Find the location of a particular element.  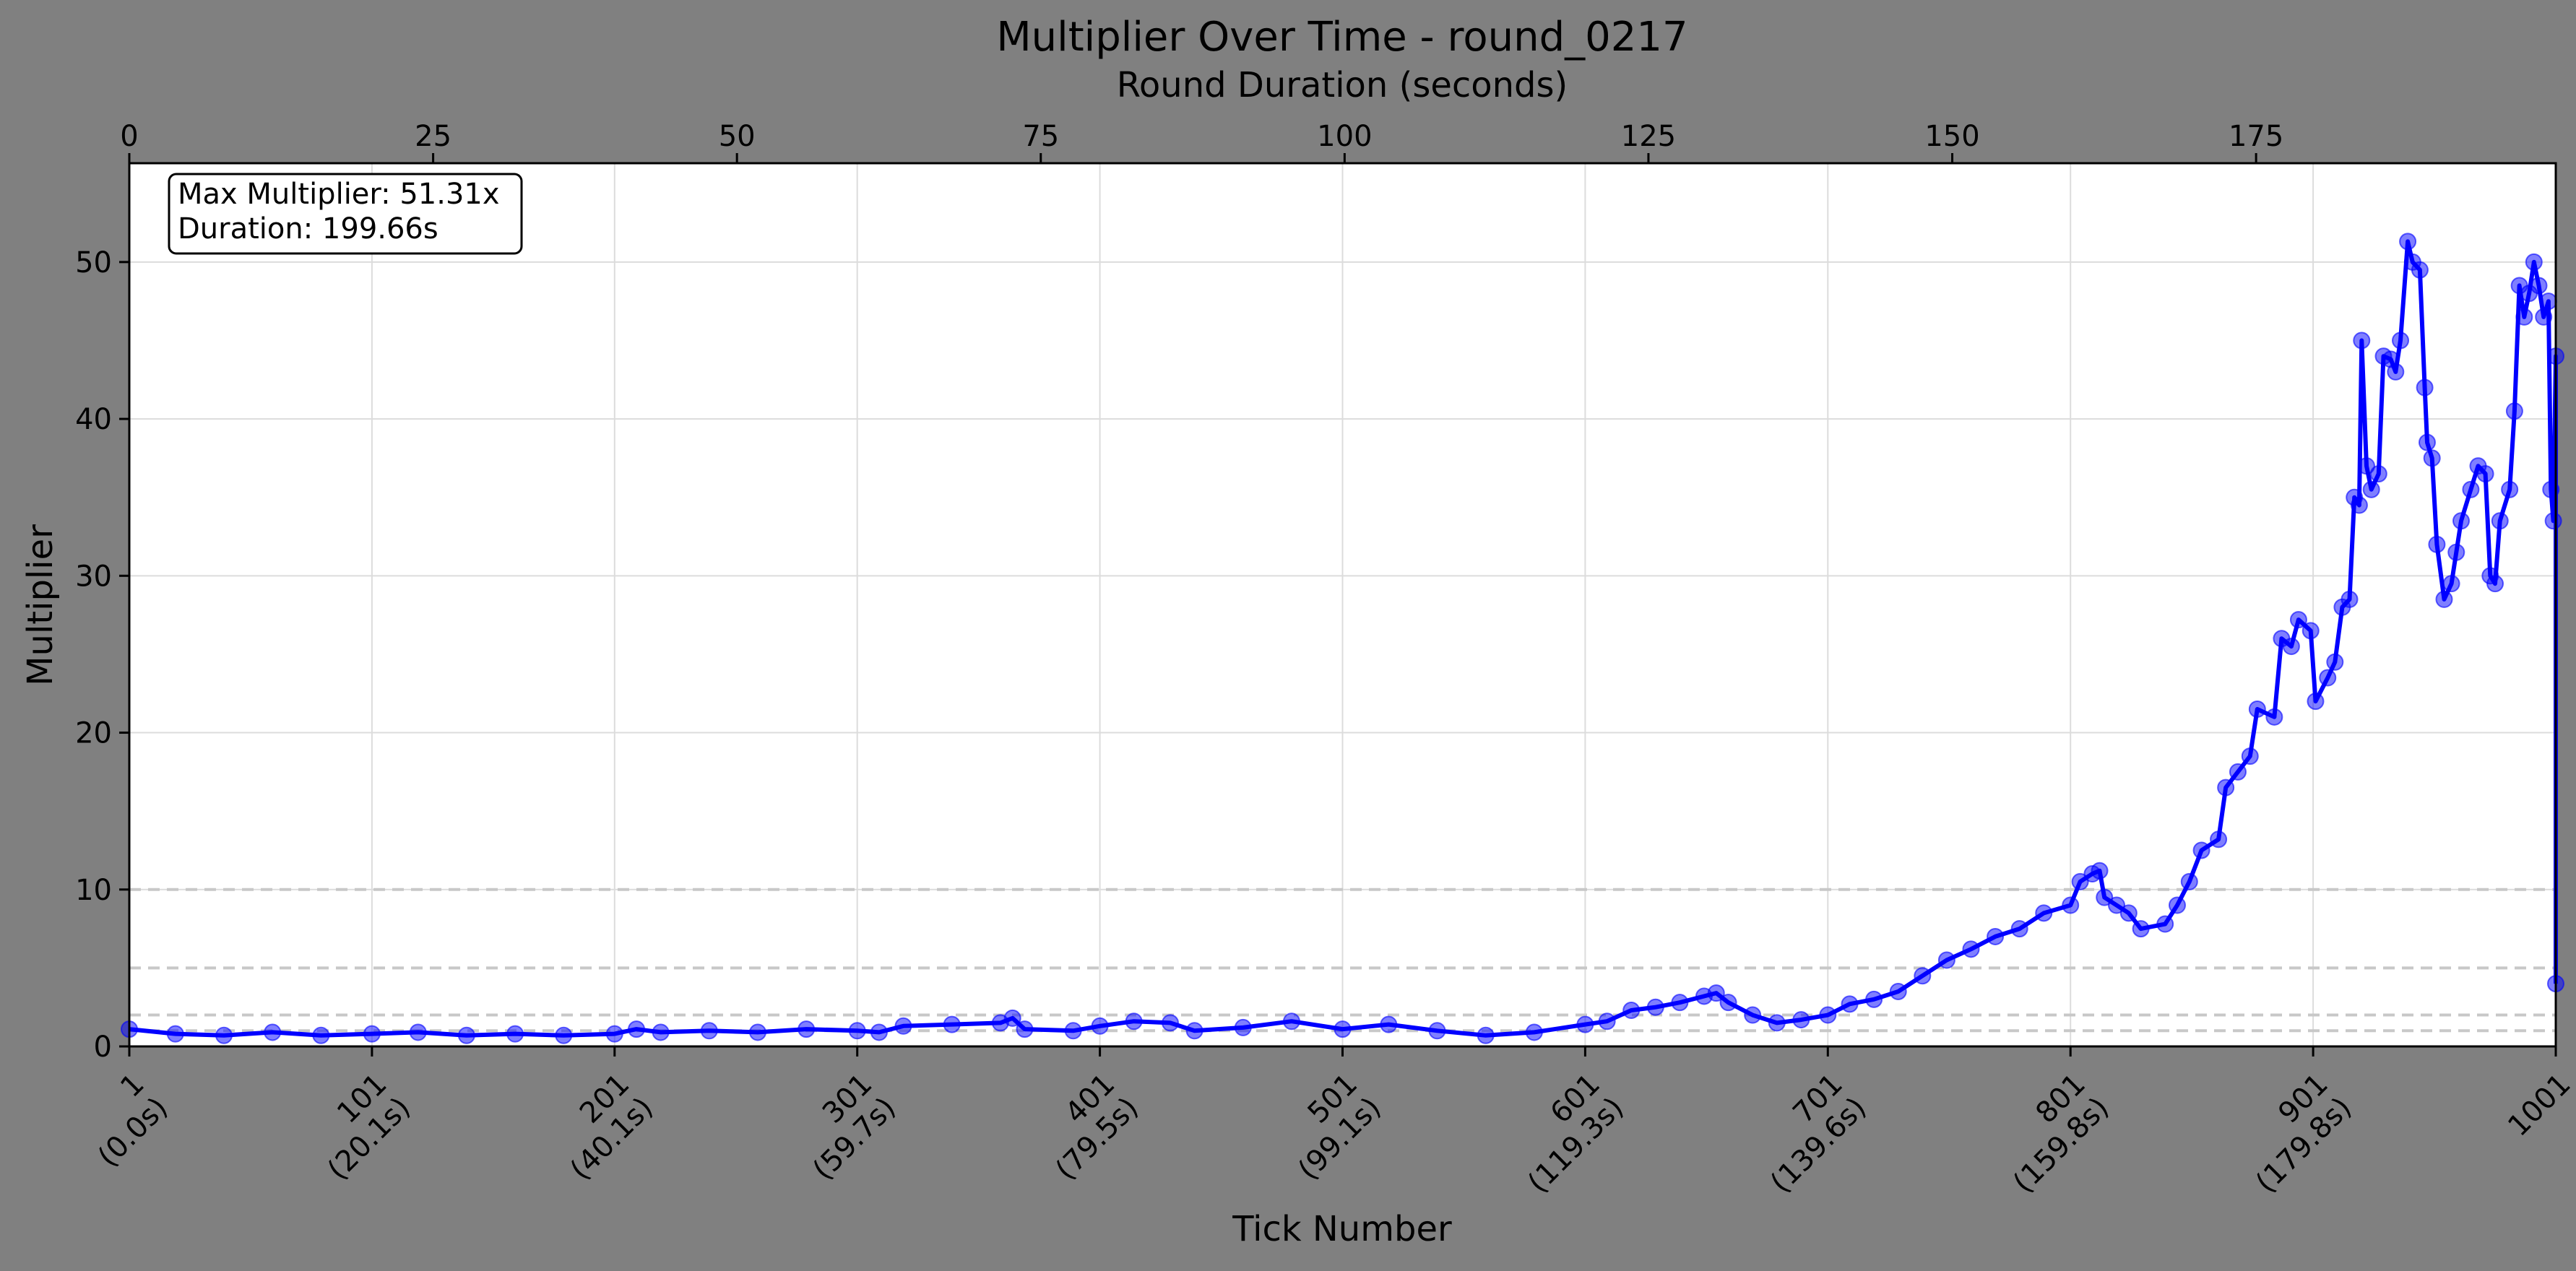

x-tick-label-tick: 1001 is located at coordinates (2539, 1105).